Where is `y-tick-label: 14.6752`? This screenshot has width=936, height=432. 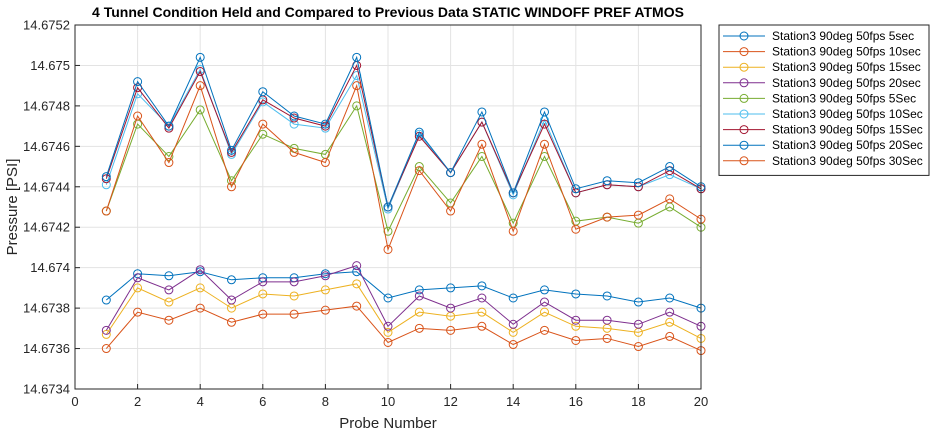
y-tick-label: 14.6752 is located at coordinates (46, 25).